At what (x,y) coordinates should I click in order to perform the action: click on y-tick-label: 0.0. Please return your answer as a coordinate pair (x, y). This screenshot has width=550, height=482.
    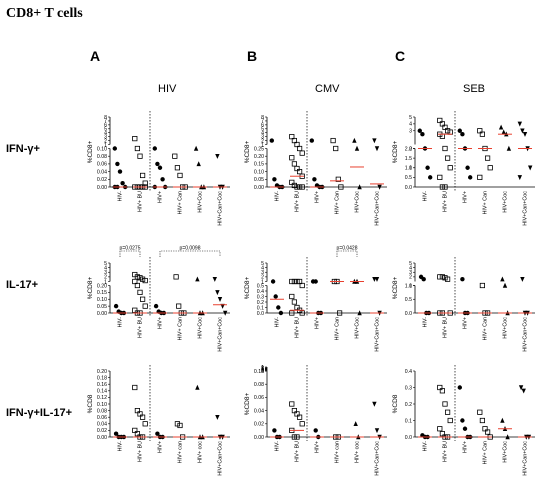
    Looking at the image, I should click on (408, 188).